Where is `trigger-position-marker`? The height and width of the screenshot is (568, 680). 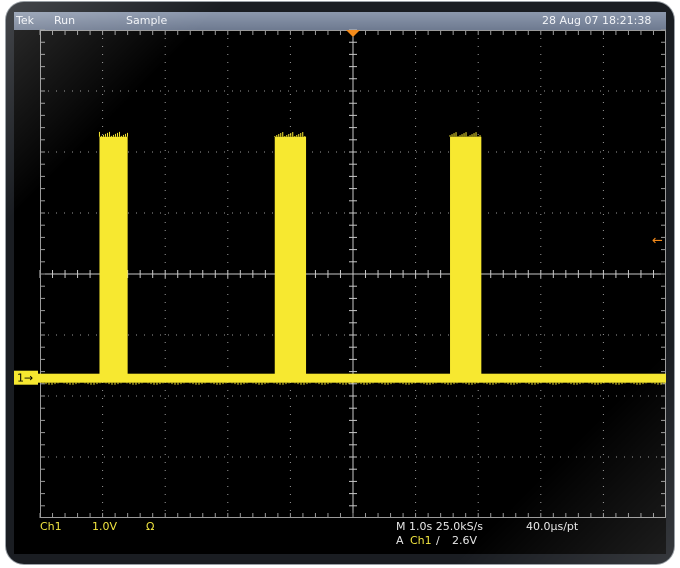 trigger-position-marker is located at coordinates (353, 33).